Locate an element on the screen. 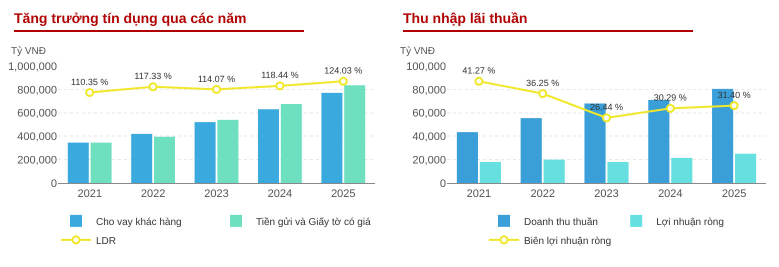  y-tick-label: 200,000 is located at coordinates (37, 160).